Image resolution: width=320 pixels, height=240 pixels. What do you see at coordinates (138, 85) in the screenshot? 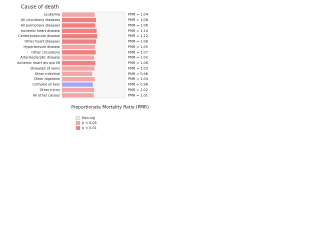
I see `value-label: PMR = 0.98` at bounding box center [138, 85].